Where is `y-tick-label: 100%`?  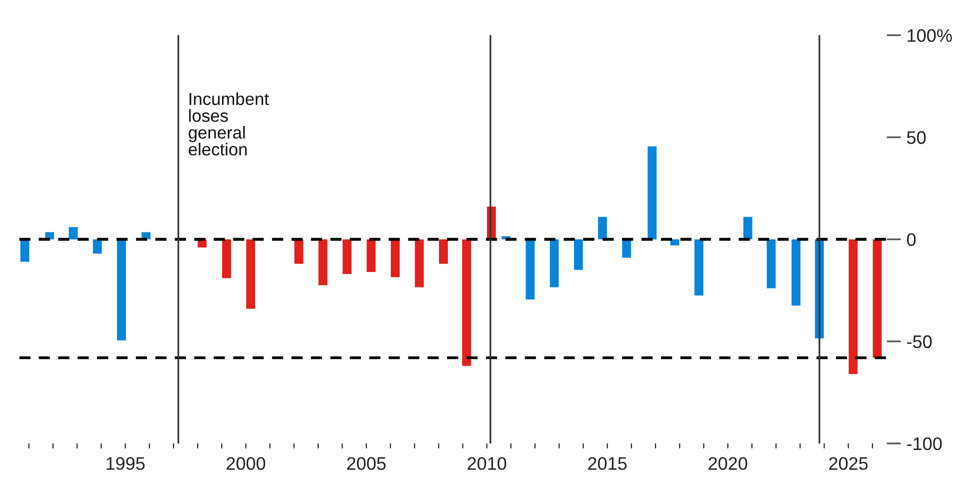 y-tick-label: 100% is located at coordinates (930, 35).